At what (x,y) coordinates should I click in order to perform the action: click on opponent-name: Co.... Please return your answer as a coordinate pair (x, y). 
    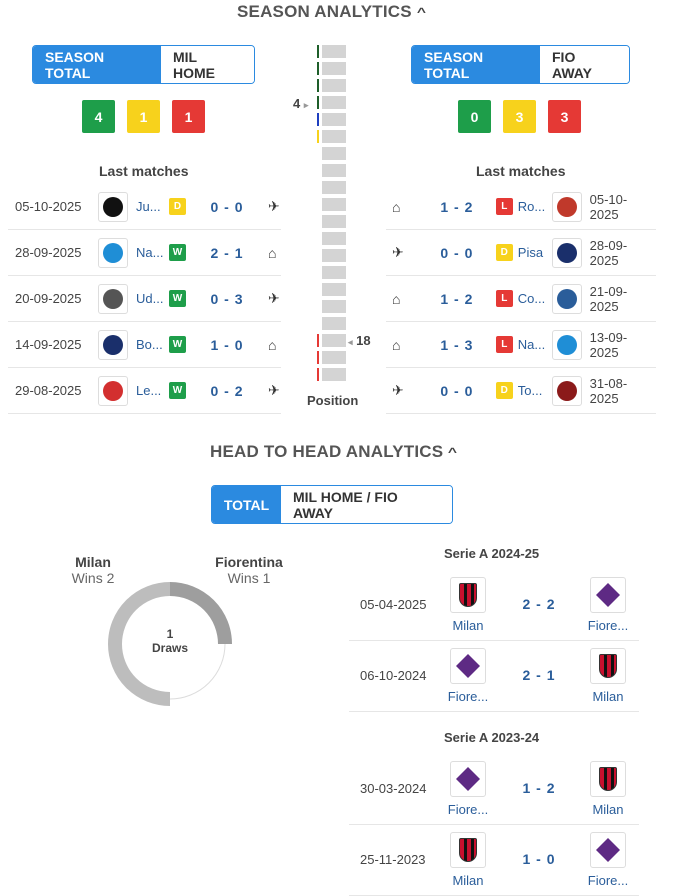
    Looking at the image, I should click on (531, 298).